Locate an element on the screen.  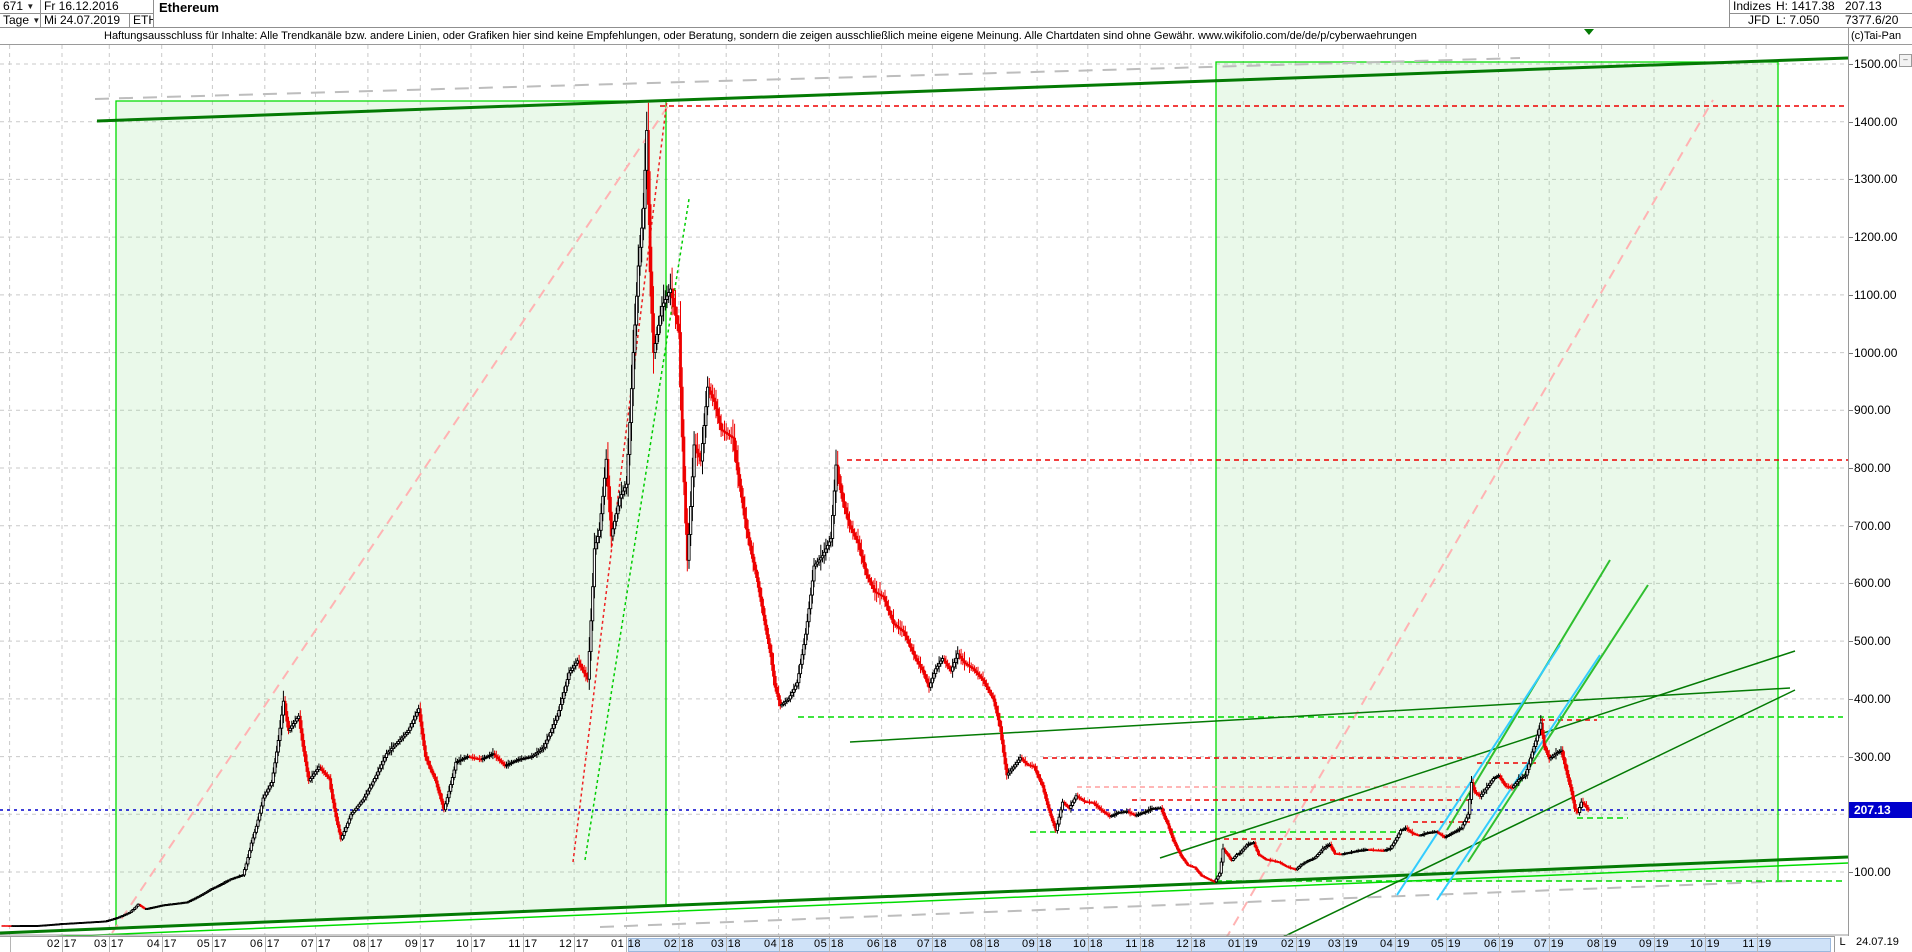
price-axis-label: 700.00 is located at coordinates (1872, 525).